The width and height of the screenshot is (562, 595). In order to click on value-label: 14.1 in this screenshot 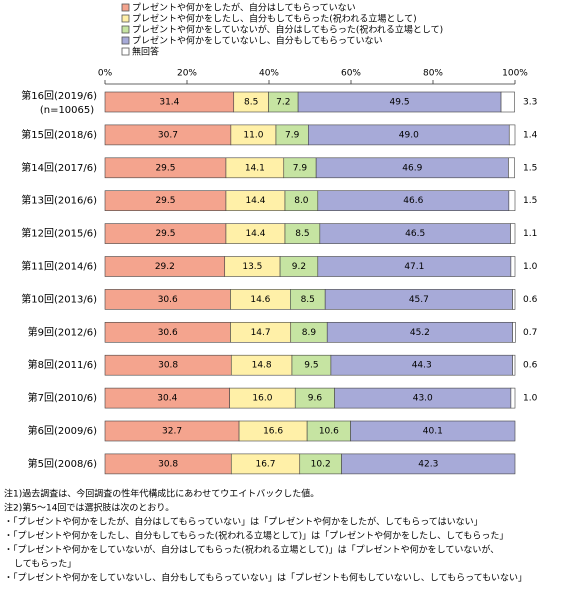, I will do `click(255, 168)`.